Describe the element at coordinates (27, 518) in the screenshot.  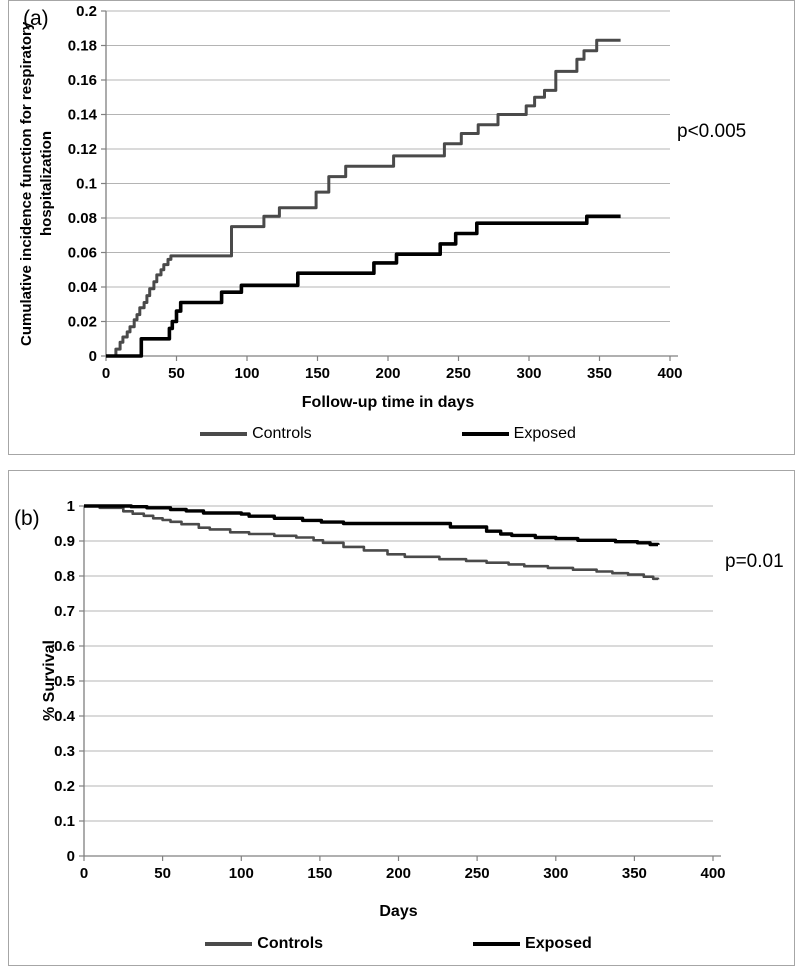
I see `panel-b-letter: (b)` at that location.